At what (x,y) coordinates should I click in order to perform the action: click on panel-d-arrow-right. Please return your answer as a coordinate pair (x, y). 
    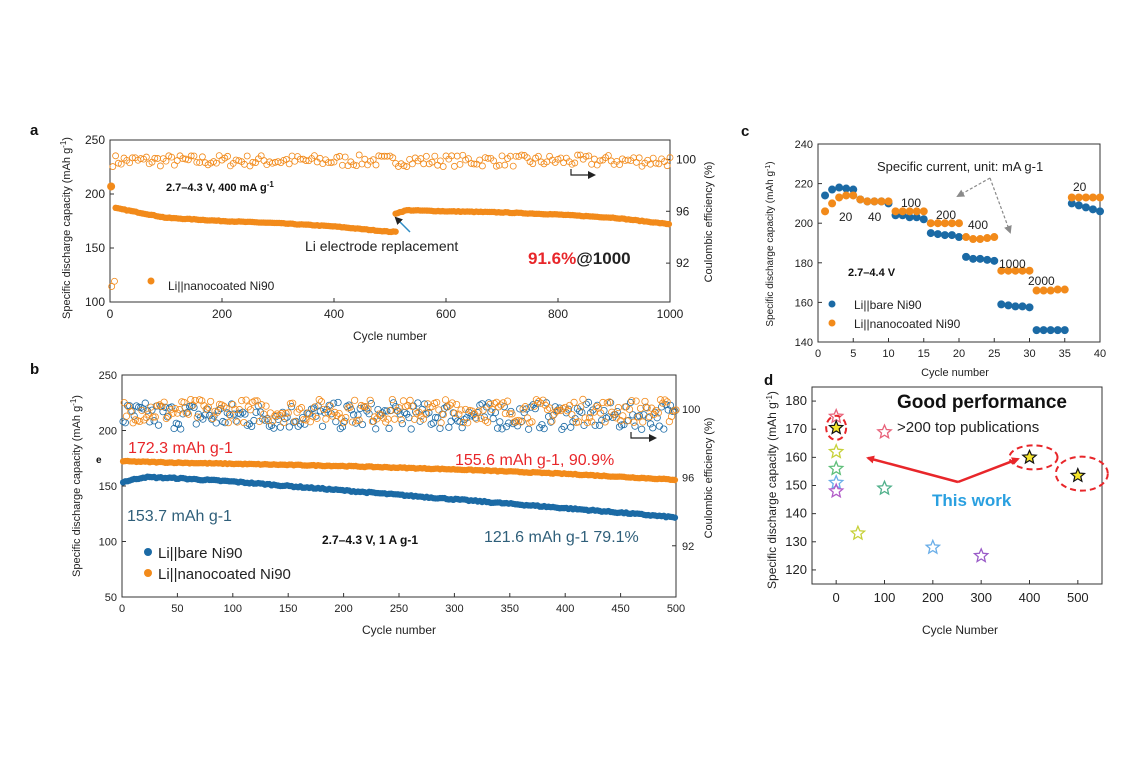
    Looking at the image, I should click on (988, 470).